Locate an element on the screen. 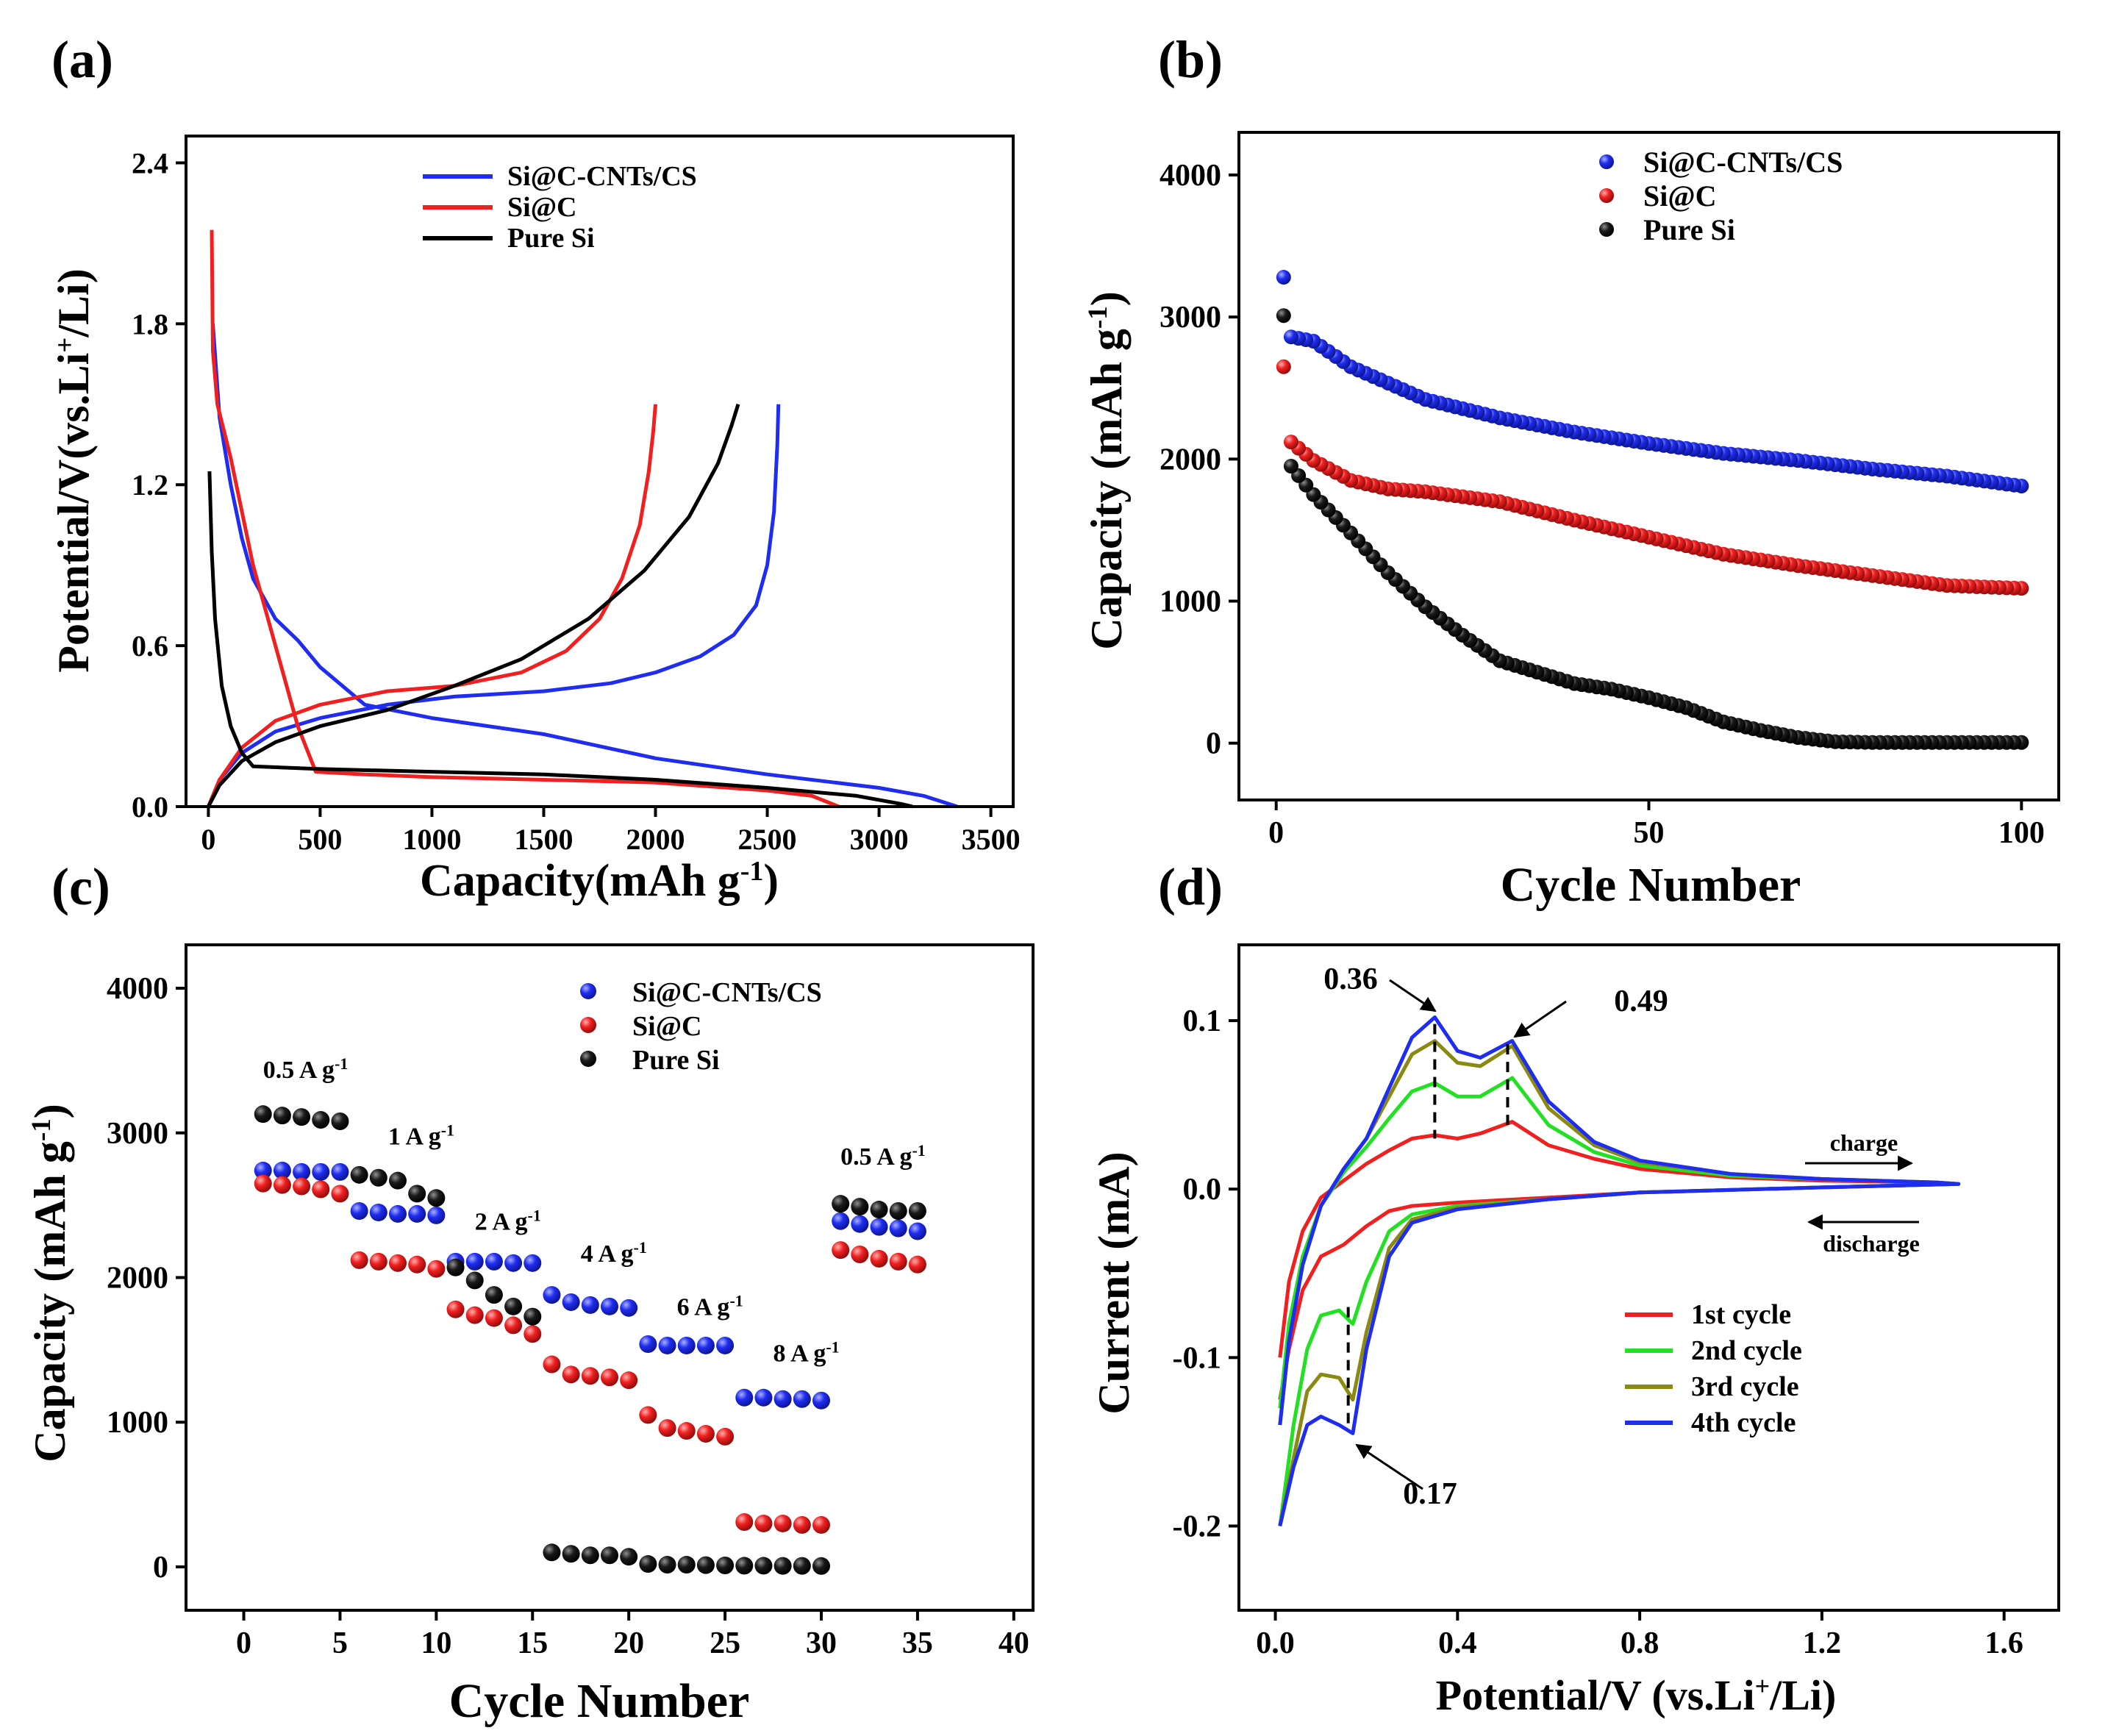 The height and width of the screenshot is (1736, 2108). panel-c-rate-label: 4 A g-1 is located at coordinates (614, 1253).